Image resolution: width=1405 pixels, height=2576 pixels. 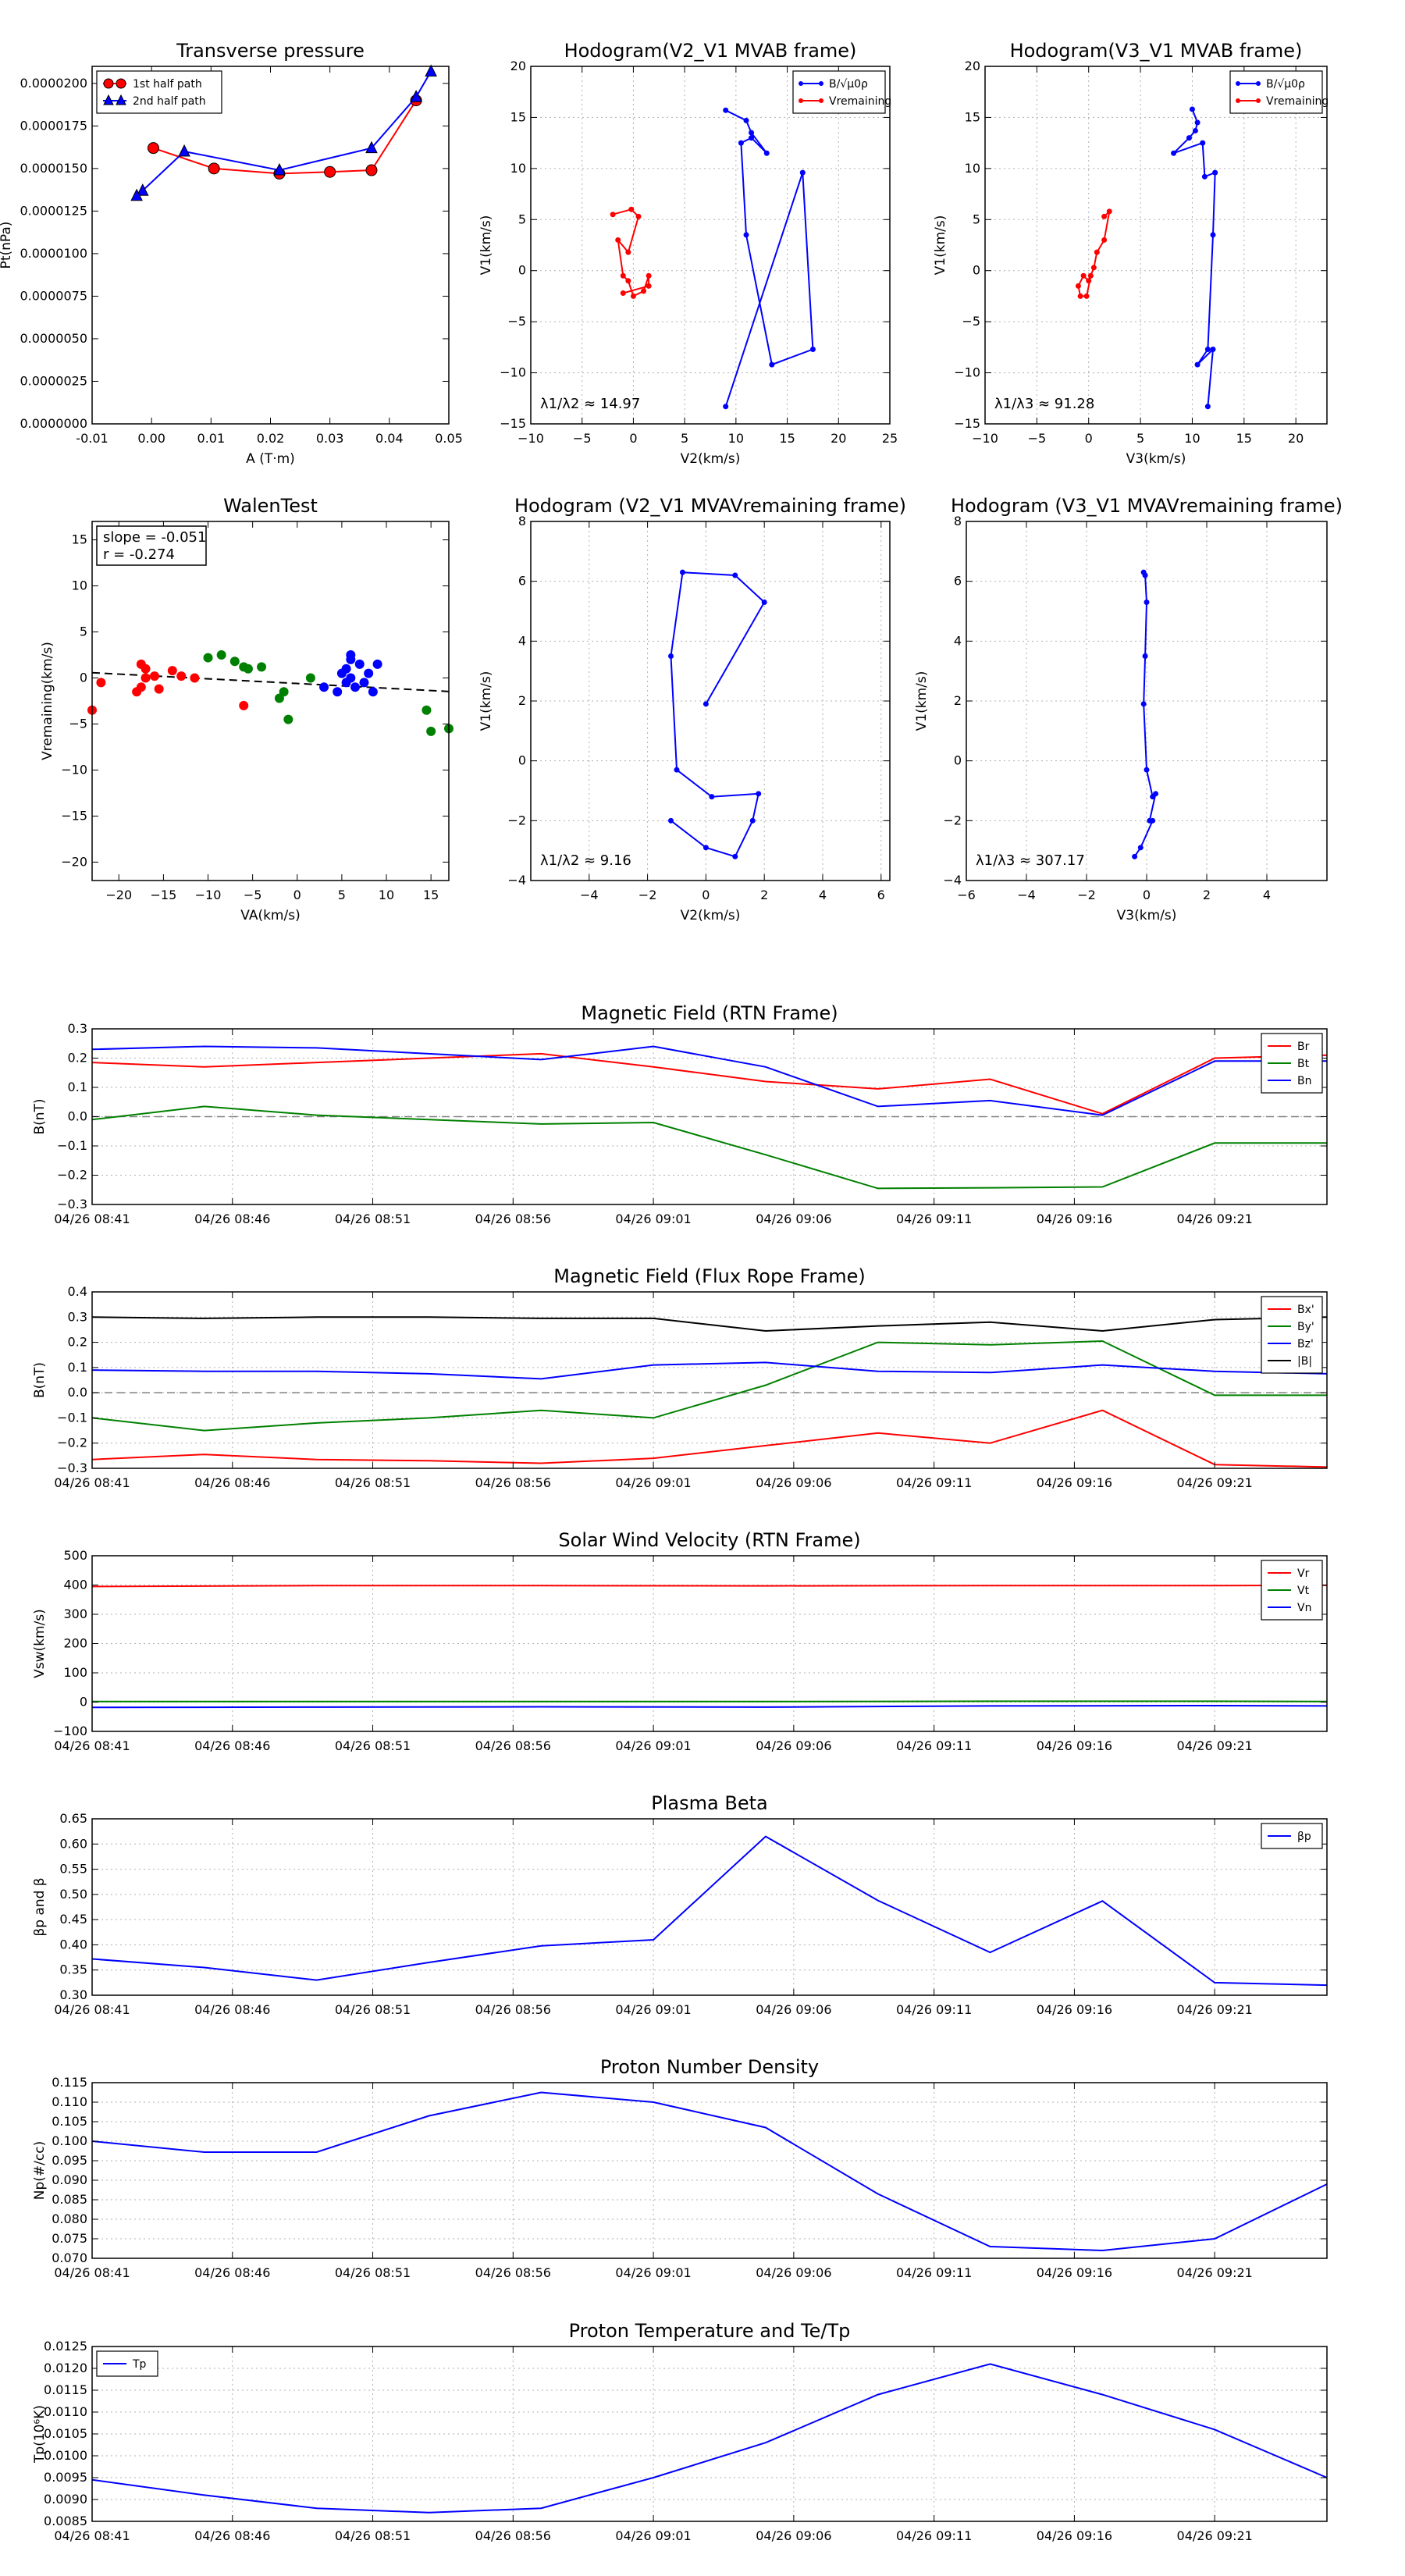 What do you see at coordinates (40, 1380) in the screenshot?
I see `y-axis-label: B(nT)` at bounding box center [40, 1380].